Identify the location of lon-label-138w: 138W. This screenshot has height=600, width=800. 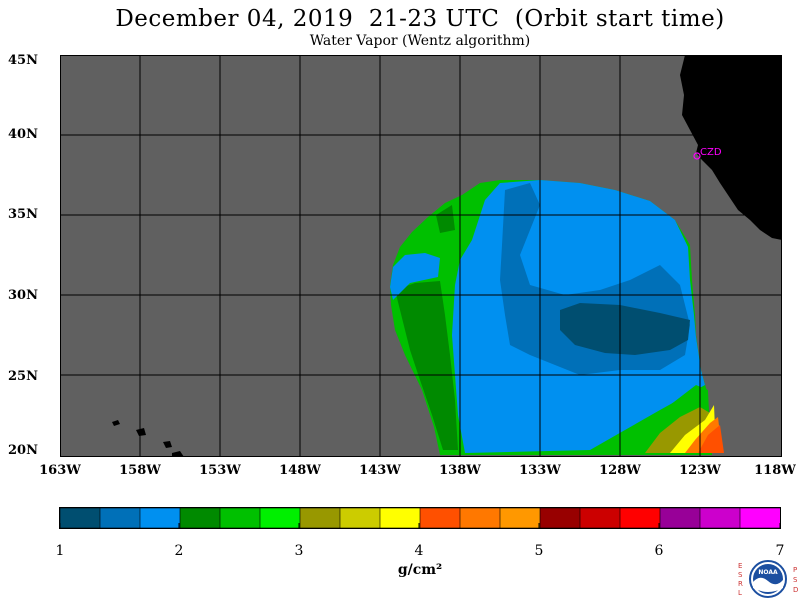
(460, 470).